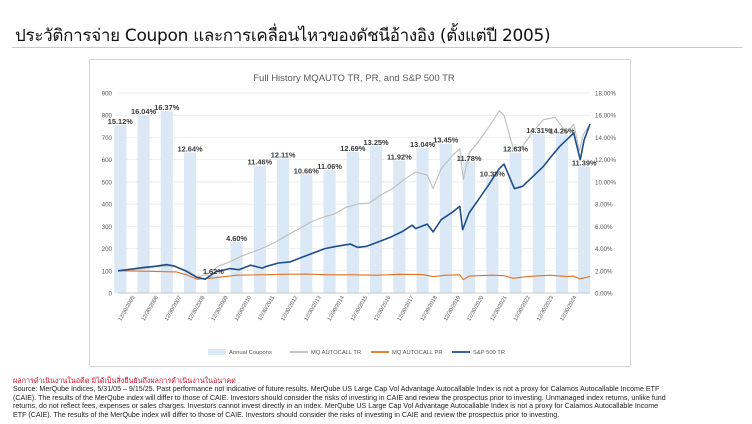 The width and height of the screenshot is (752, 424). What do you see at coordinates (289, 308) in the screenshot?
I see `x-axis-tick-label: 12/30/2012` at bounding box center [289, 308].